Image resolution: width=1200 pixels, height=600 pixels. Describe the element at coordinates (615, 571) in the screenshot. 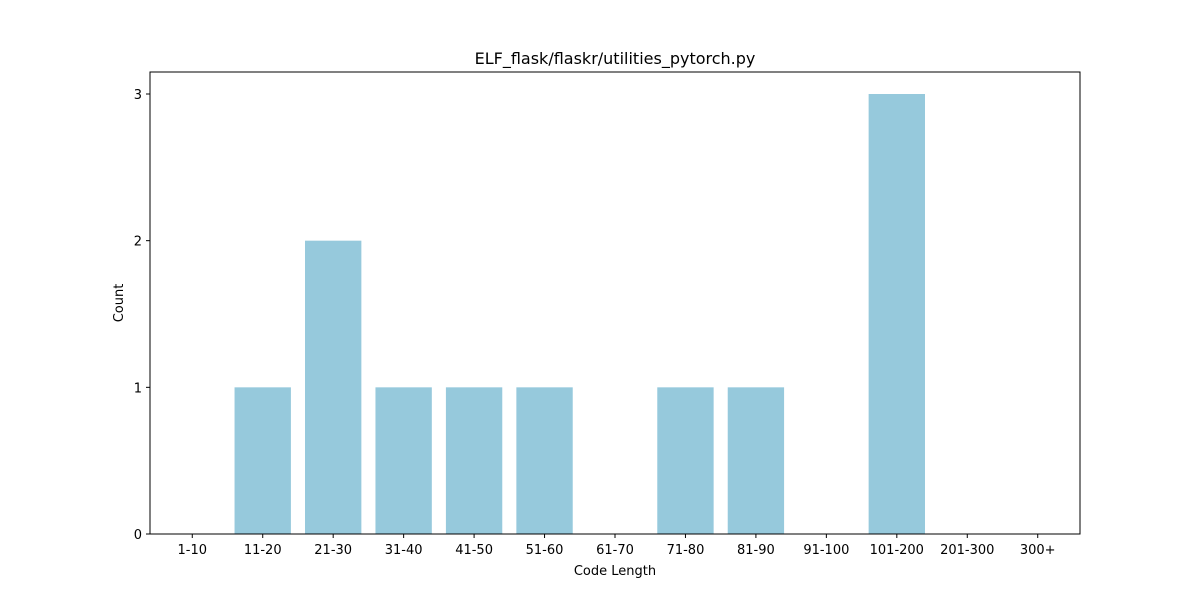

I see `x-axis-label: Code Length` at that location.